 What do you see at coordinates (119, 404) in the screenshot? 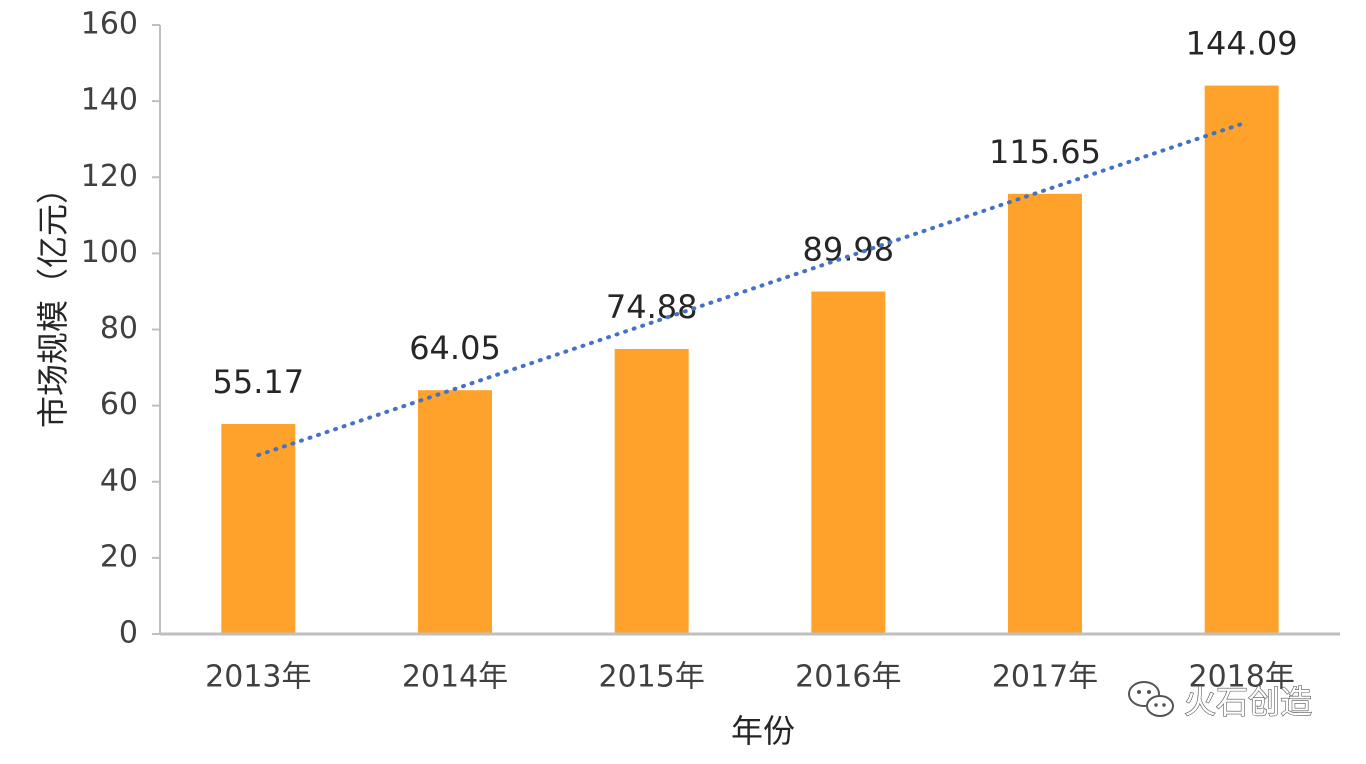
I see `y-tick-label: 60` at bounding box center [119, 404].